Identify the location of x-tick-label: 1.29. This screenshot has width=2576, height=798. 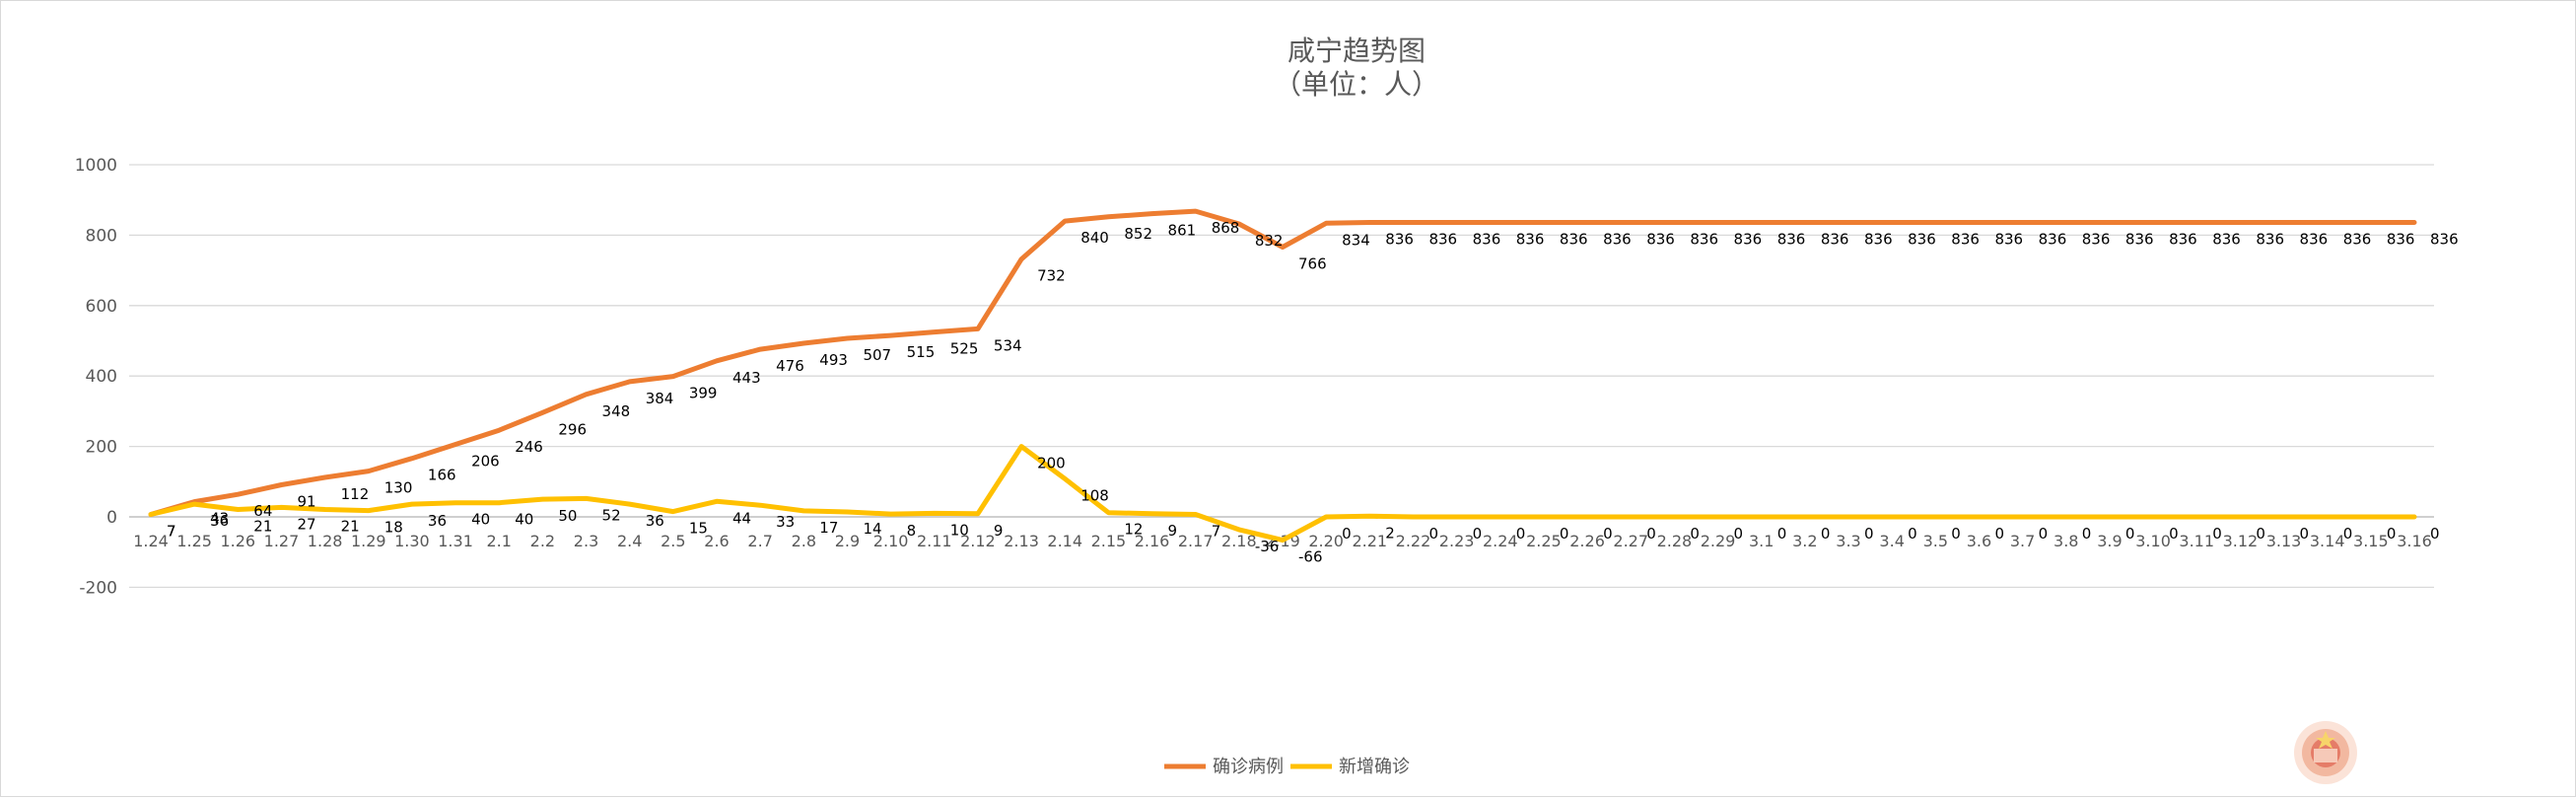
(369, 541).